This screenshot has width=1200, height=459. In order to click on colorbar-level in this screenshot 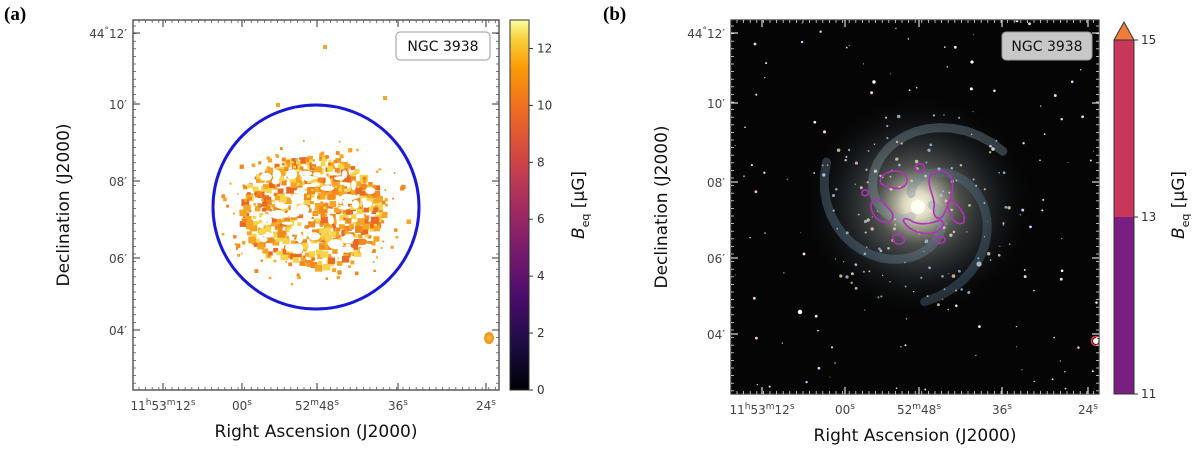, I will do `click(1124, 305)`.